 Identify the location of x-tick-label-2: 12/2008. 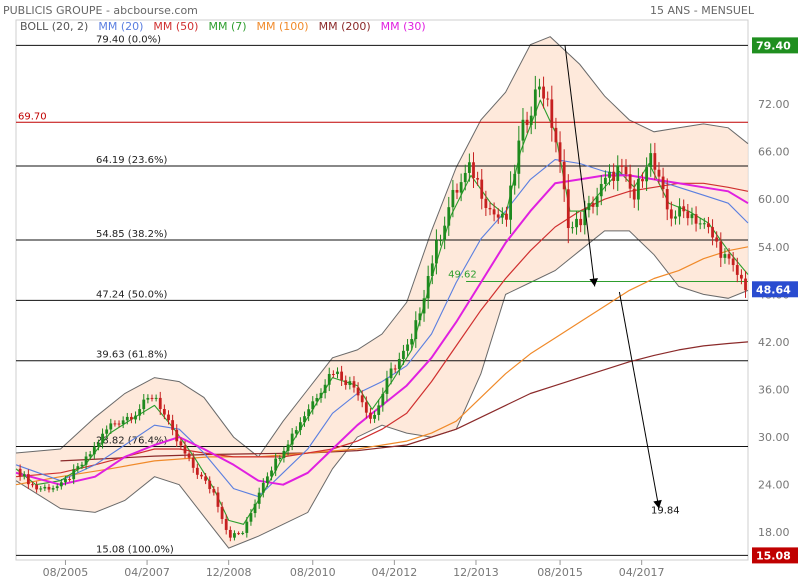
(229, 572).